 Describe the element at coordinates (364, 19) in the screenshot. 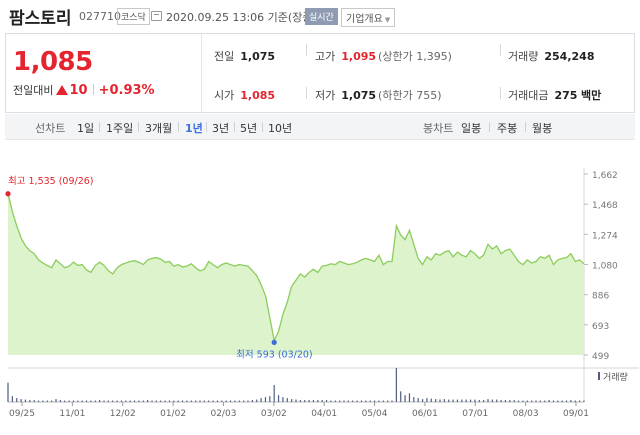

I see `corp-info-label: 기업개요` at that location.